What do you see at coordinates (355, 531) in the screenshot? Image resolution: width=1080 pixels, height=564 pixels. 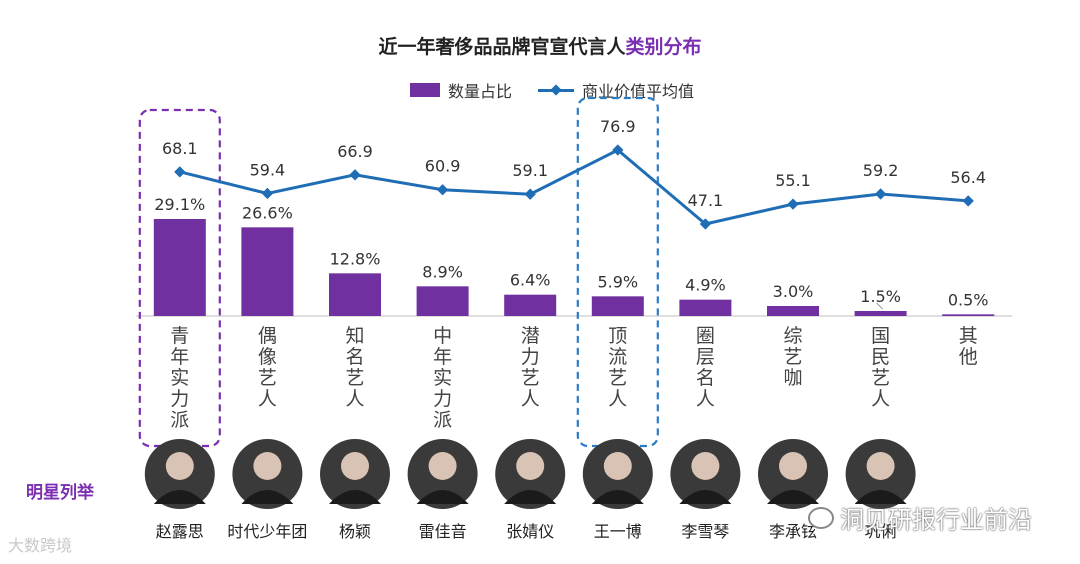 I see `celebrity-name-3: 杨颖` at bounding box center [355, 531].